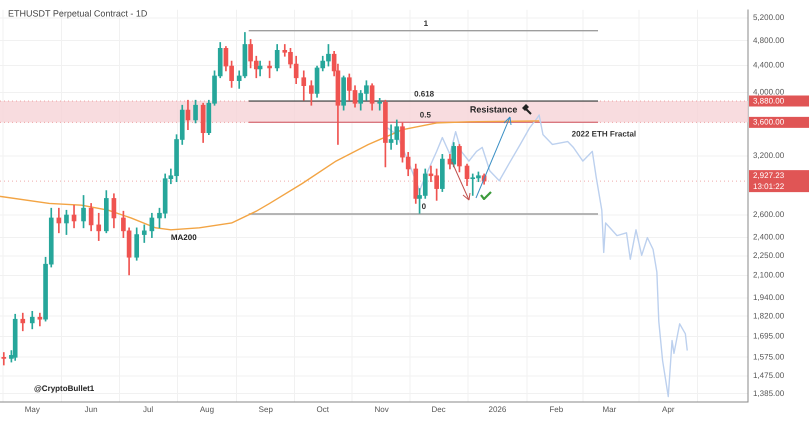  Describe the element at coordinates (78, 13) in the screenshot. I see `chart-title: ETHUSDT Perpetual Contract - 1D` at that location.